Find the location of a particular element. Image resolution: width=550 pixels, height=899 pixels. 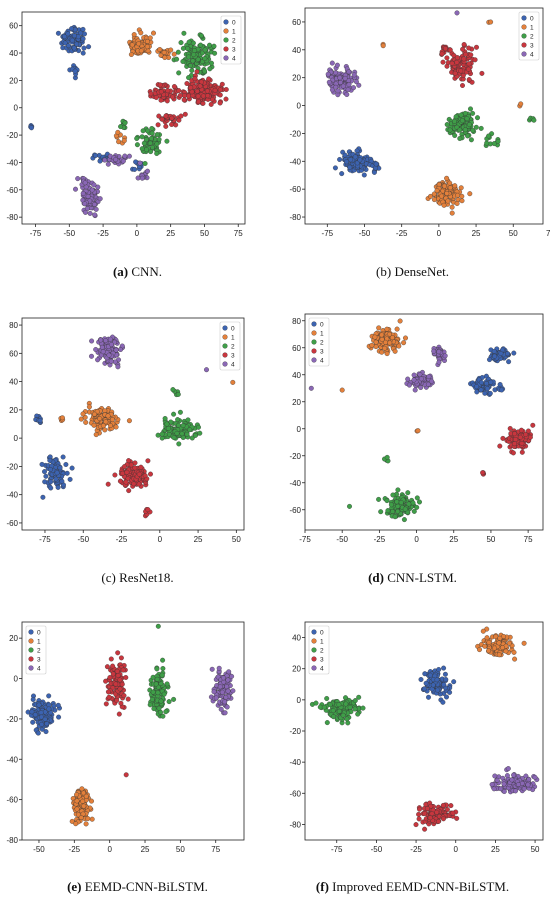

y-tick-label: 60 is located at coordinates (296, 22).